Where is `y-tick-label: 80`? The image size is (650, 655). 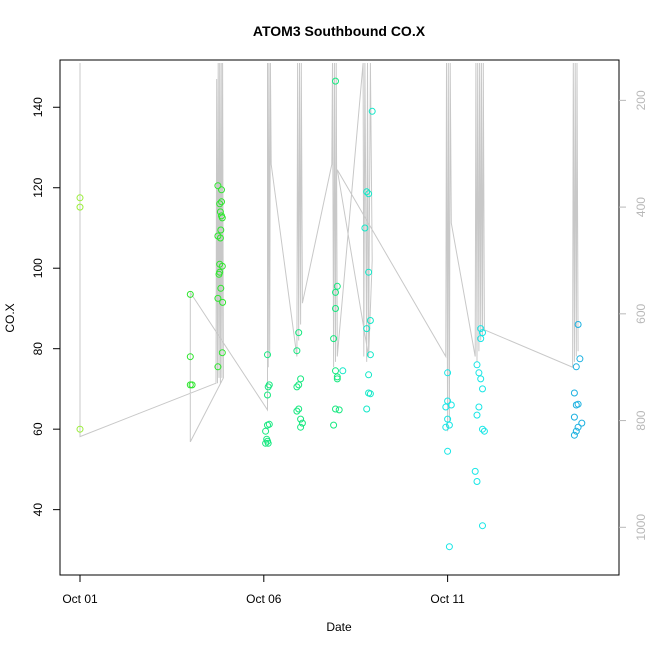
y-tick-label: 80 is located at coordinates (38, 349).